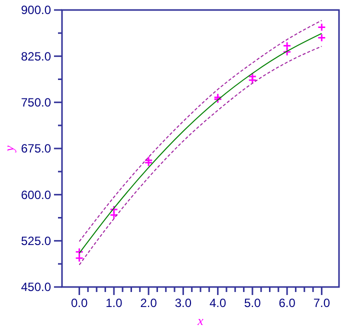  I want to click on y-axis-title: y, so click(9, 149).